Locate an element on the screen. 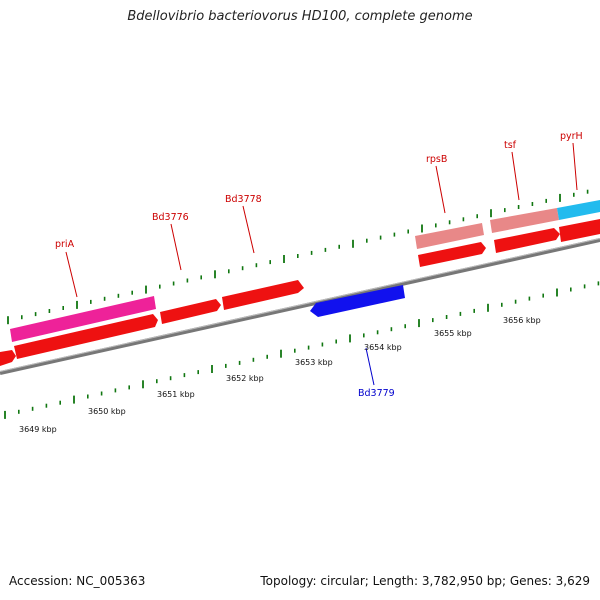 This screenshot has width=600, height=600. priA-feature-bar is located at coordinates (83, 319).